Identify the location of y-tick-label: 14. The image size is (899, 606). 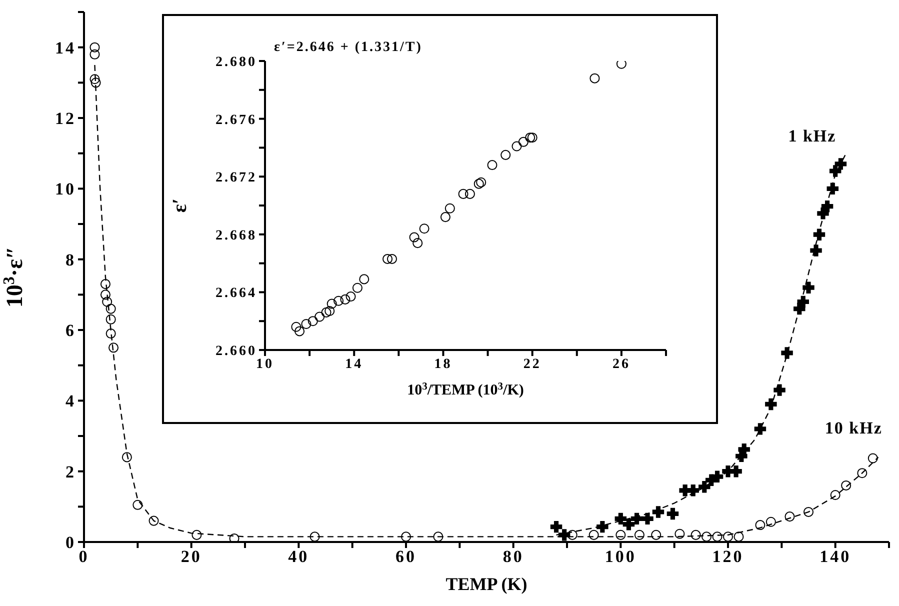
(65, 48).